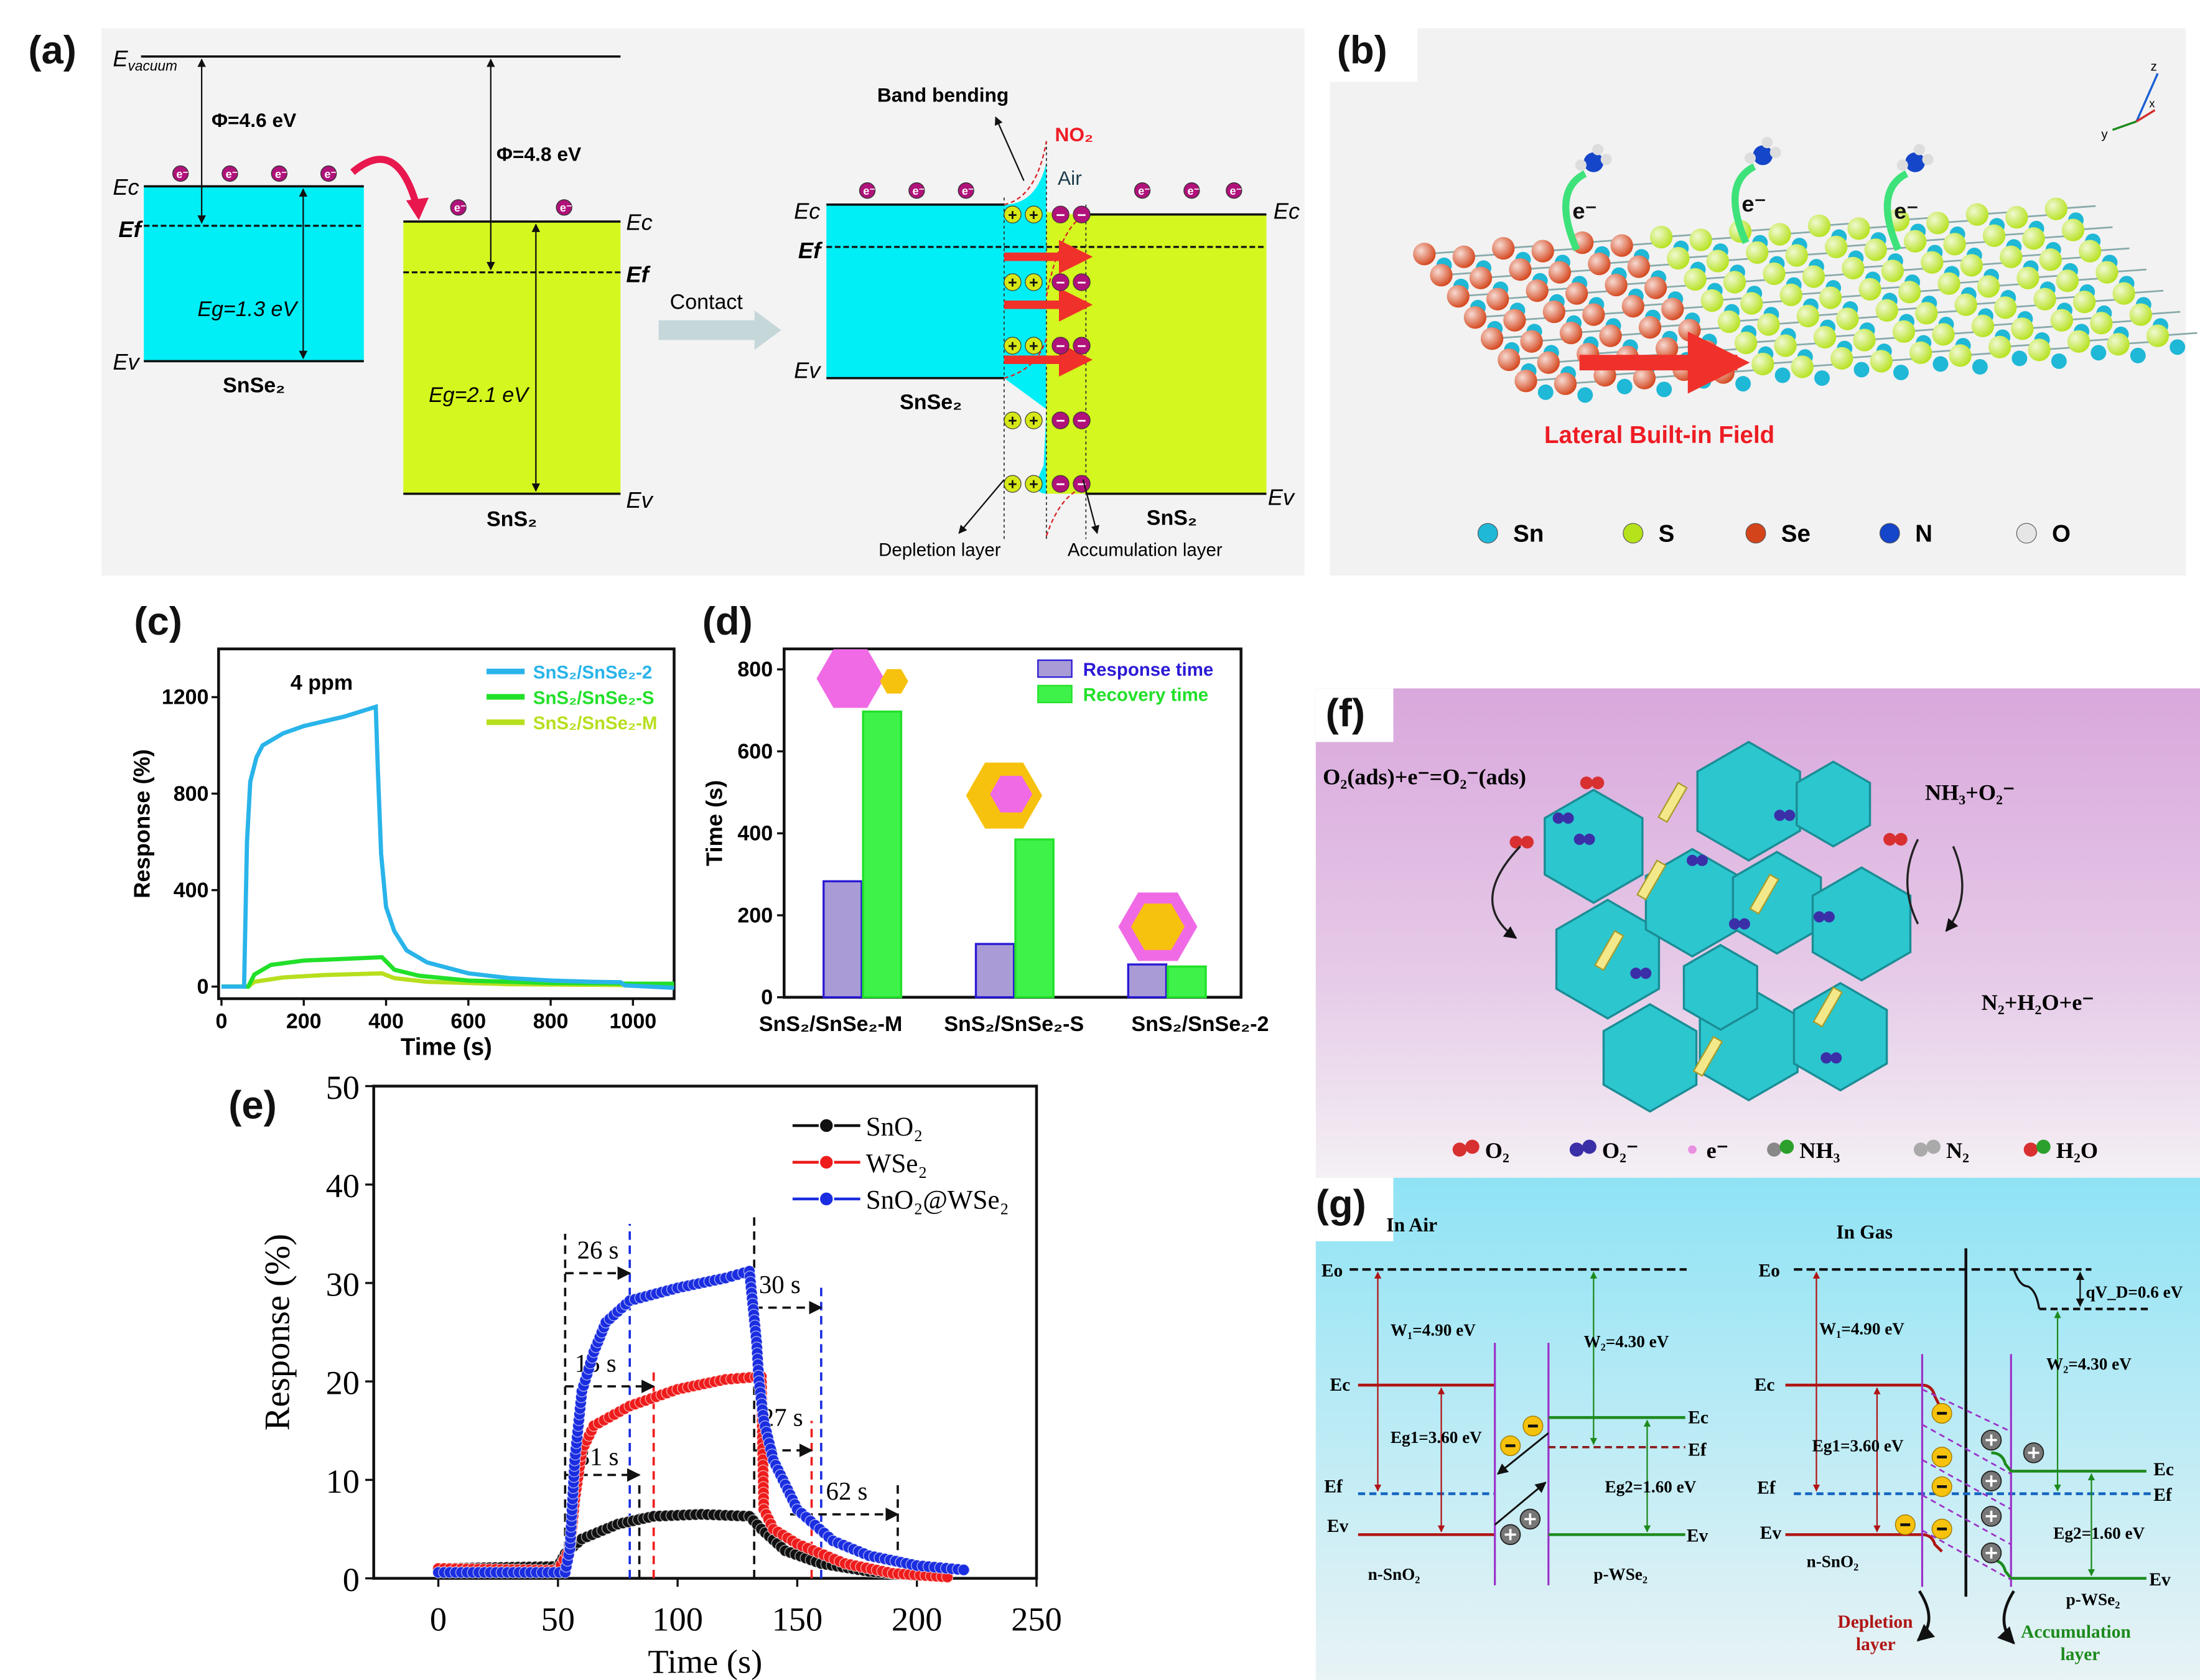 The height and width of the screenshot is (1680, 2200). Describe the element at coordinates (1923, 535) in the screenshot. I see `legend-label: N` at that location.